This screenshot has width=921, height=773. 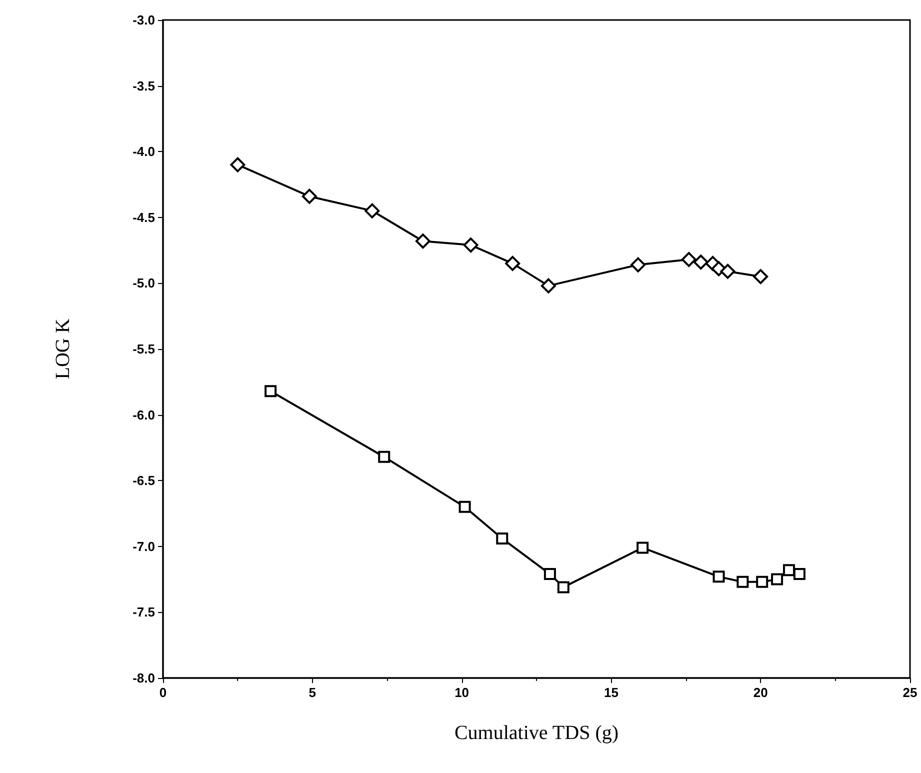 I want to click on x-tick-label: 20, so click(x=760, y=692).